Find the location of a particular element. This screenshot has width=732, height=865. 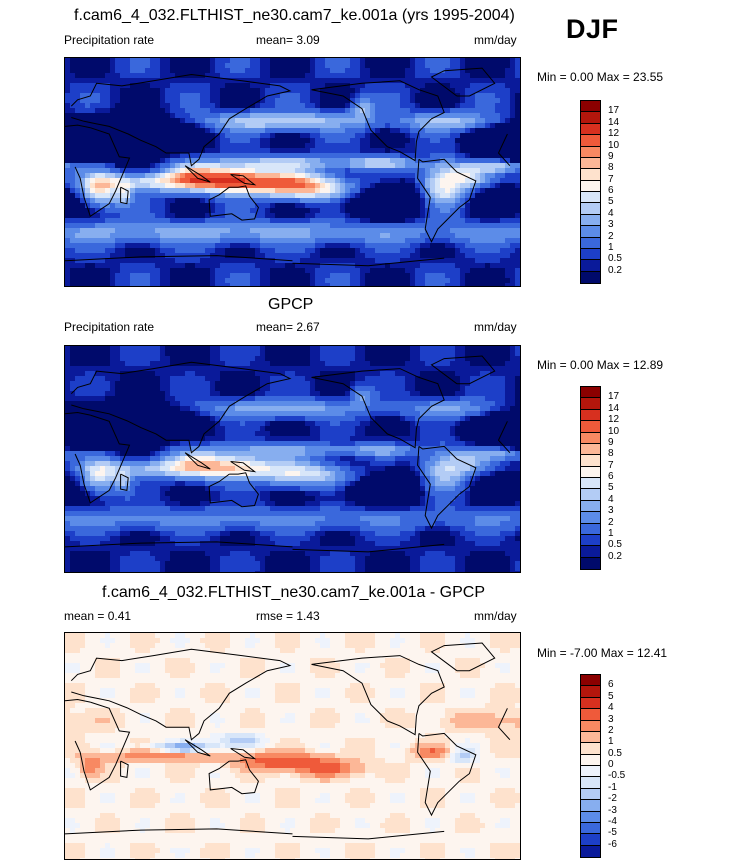

mean-value-obs: mean= 2.67 is located at coordinates (288, 327).